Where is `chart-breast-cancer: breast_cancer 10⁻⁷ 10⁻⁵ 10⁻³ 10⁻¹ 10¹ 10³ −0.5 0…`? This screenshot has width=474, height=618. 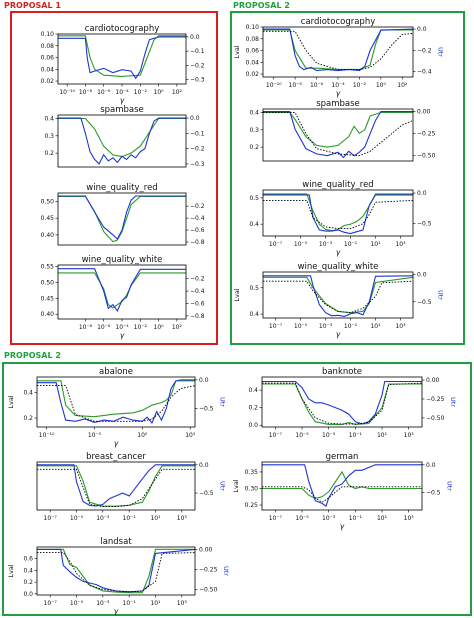 chart-breast-cancer: breast_cancer 10⁻⁷ 10⁻⁵ 10⁻³ 10⁻¹ 10¹ 10³ −0.5 0… is located at coordinates (131, 487).